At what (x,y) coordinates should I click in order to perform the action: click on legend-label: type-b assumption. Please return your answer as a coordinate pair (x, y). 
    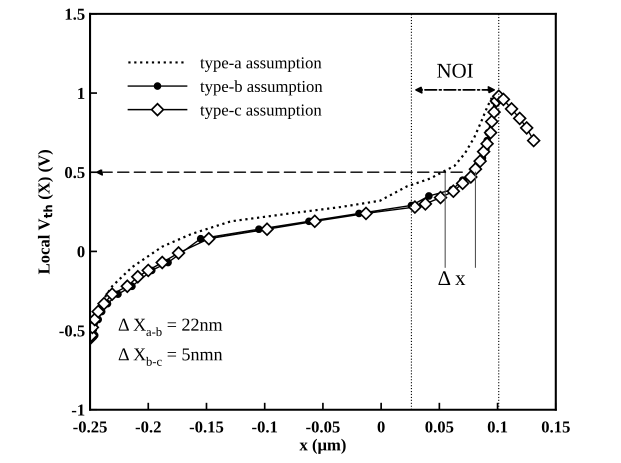
    Looking at the image, I should click on (261, 88).